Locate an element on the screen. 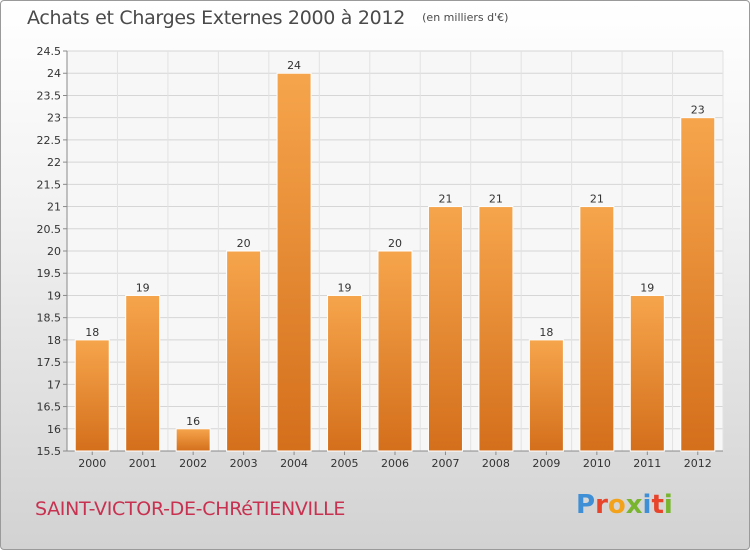 Image resolution: width=750 pixels, height=550 pixels. data-label-2010: 21 is located at coordinates (597, 199).